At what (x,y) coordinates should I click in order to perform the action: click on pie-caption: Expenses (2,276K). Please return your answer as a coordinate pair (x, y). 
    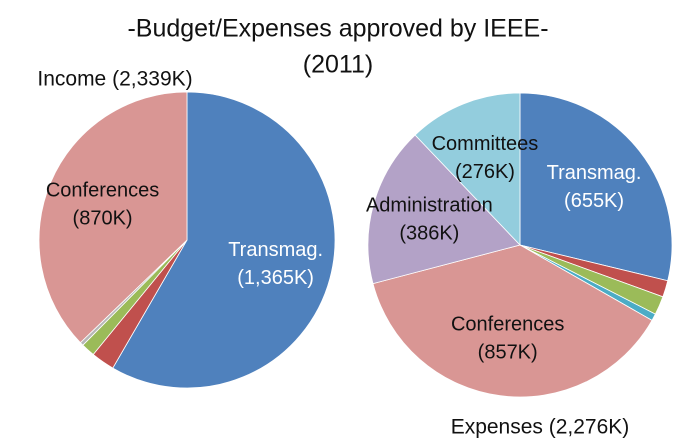
    Looking at the image, I should click on (540, 427).